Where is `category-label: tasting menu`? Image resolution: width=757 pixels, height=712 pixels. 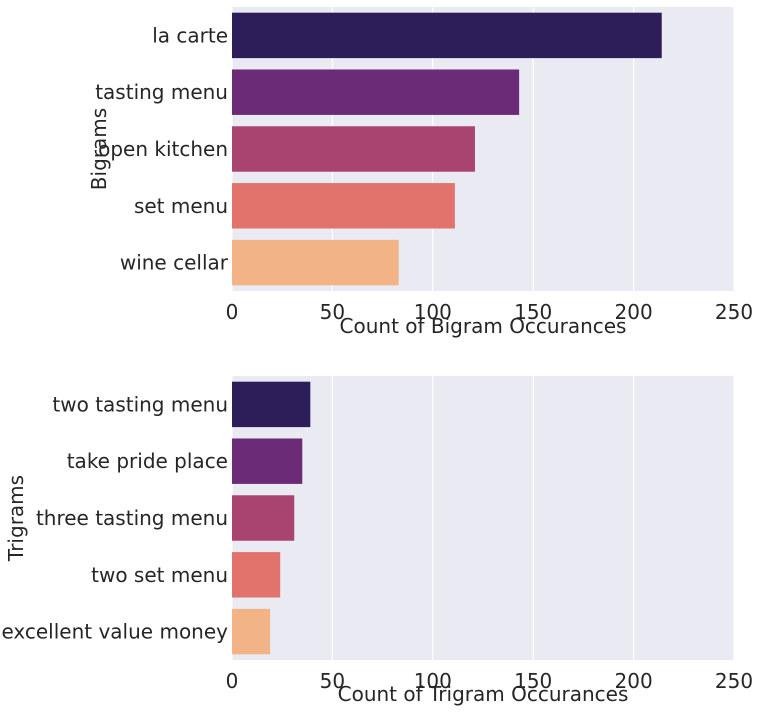
category-label: tasting menu is located at coordinates (161, 92).